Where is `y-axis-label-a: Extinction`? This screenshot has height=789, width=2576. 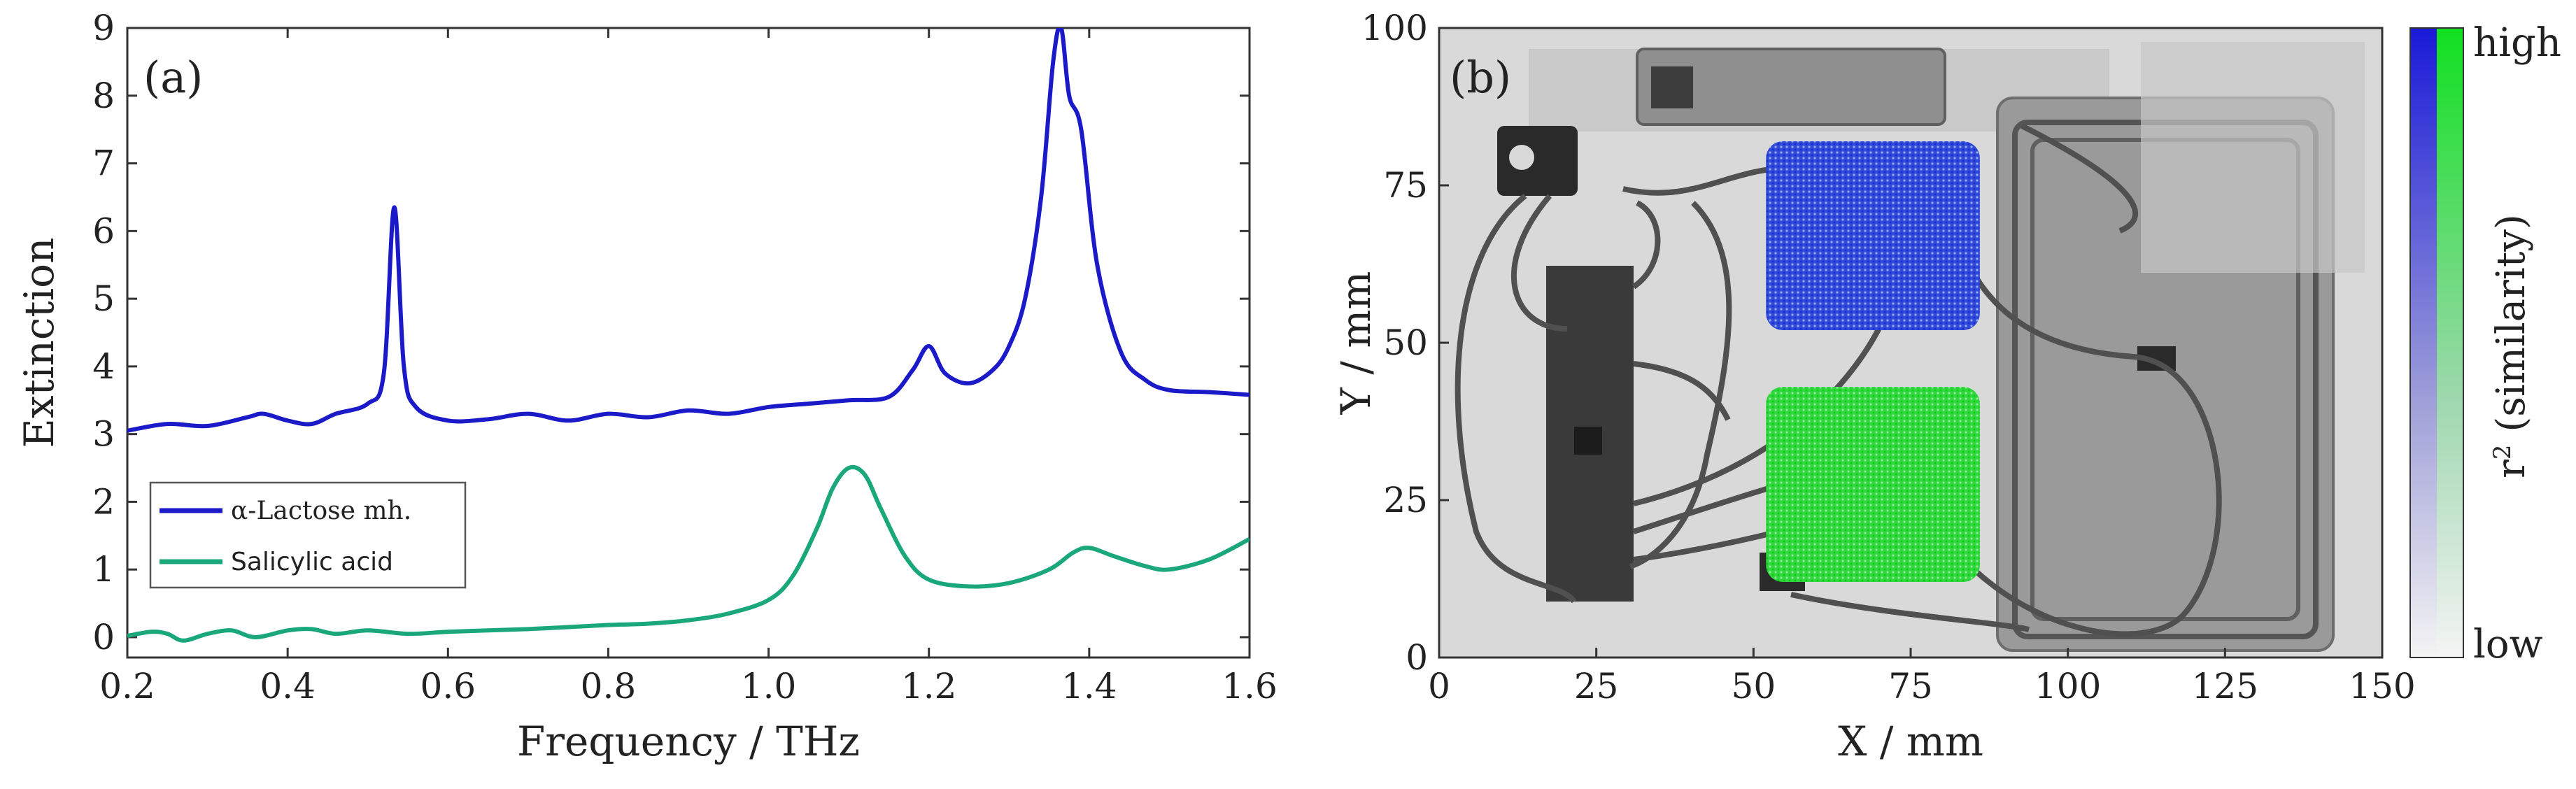
y-axis-label-a: Extinction is located at coordinates (39, 343).